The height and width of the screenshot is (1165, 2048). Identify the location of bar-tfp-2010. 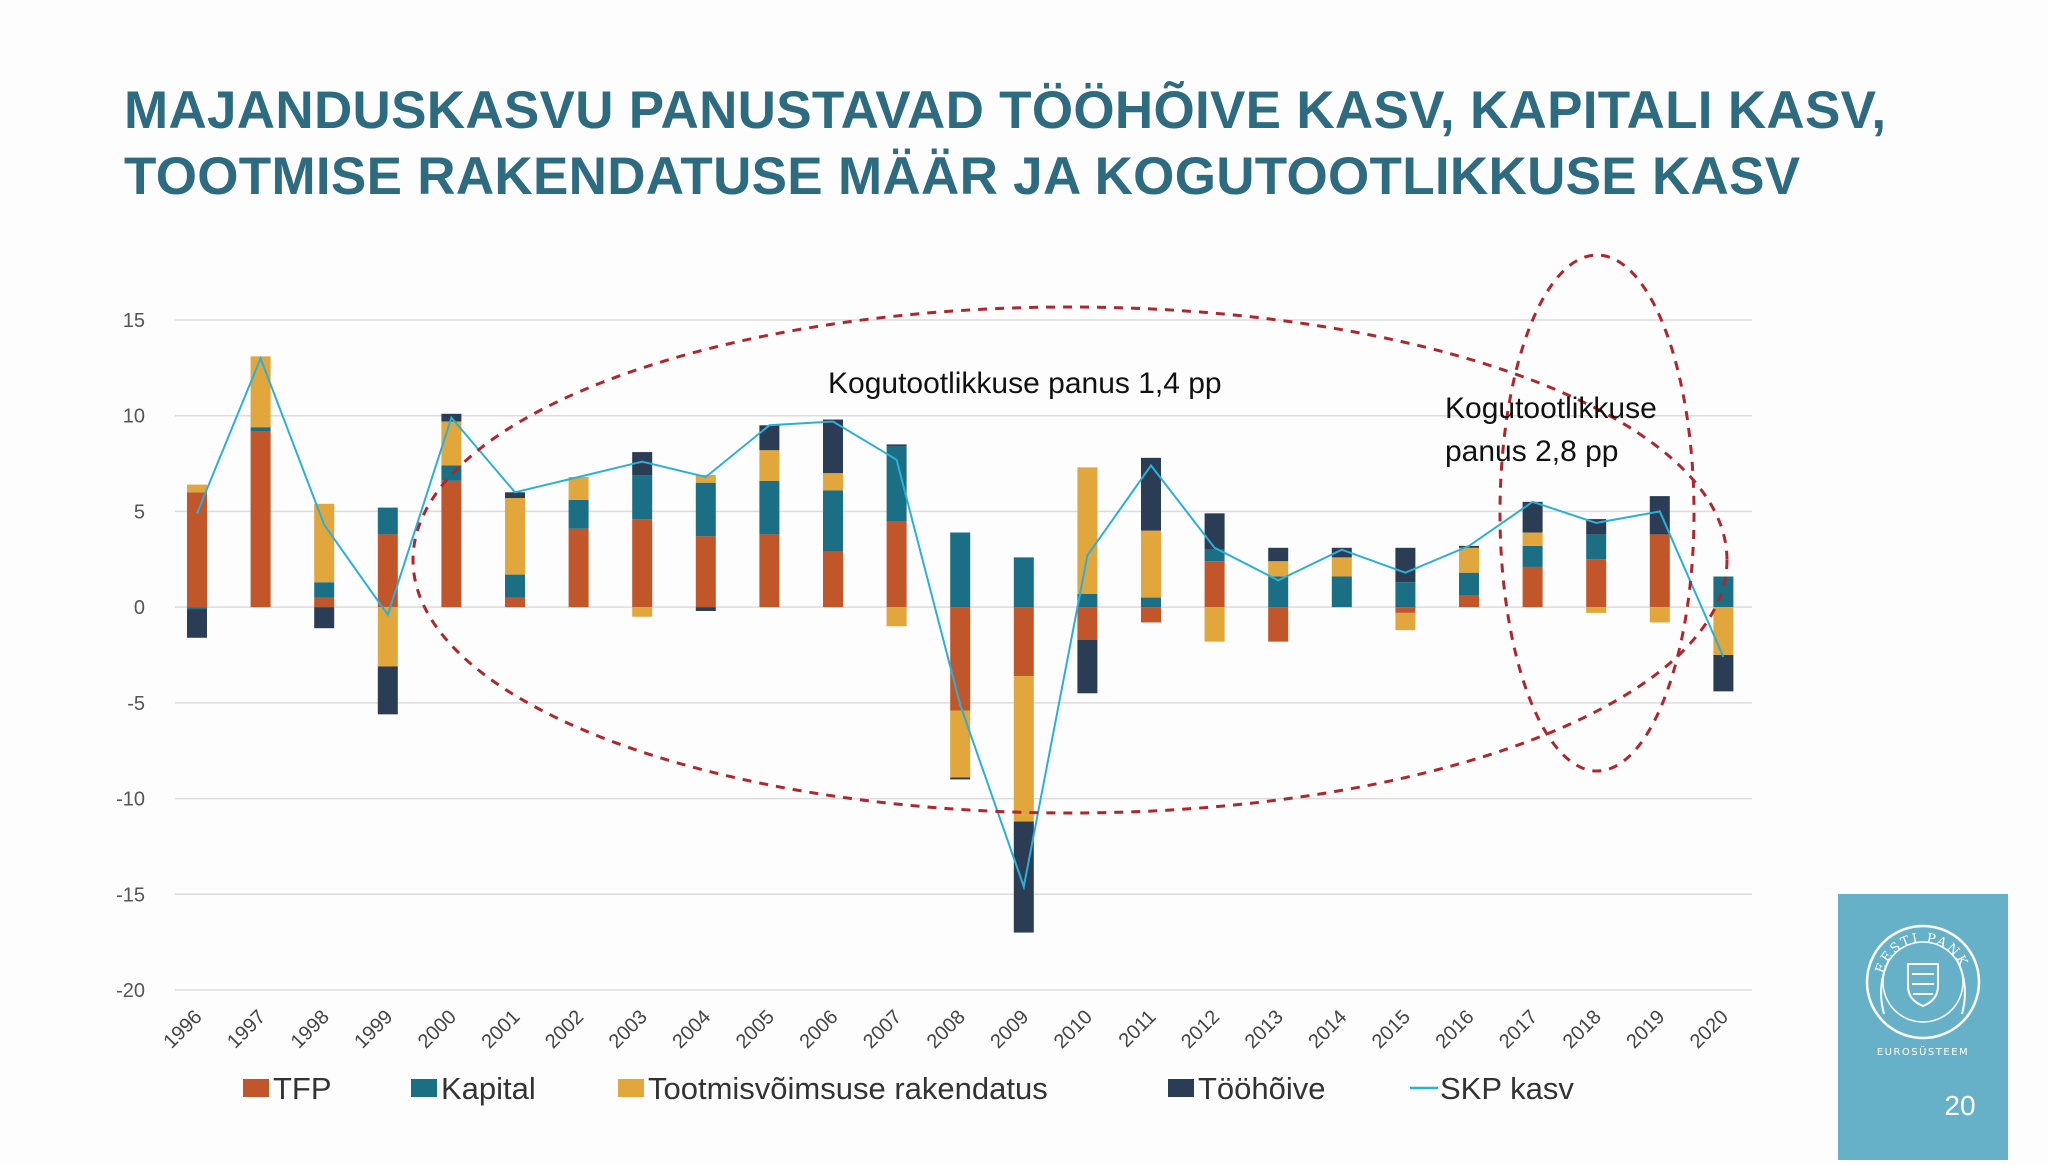
(1087, 623).